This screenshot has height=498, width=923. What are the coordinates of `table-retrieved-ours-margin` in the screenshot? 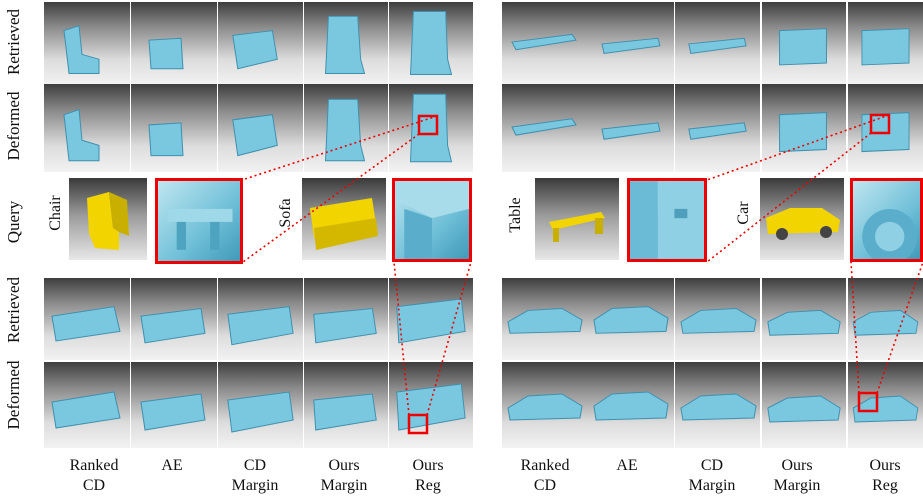 It's located at (804, 43).